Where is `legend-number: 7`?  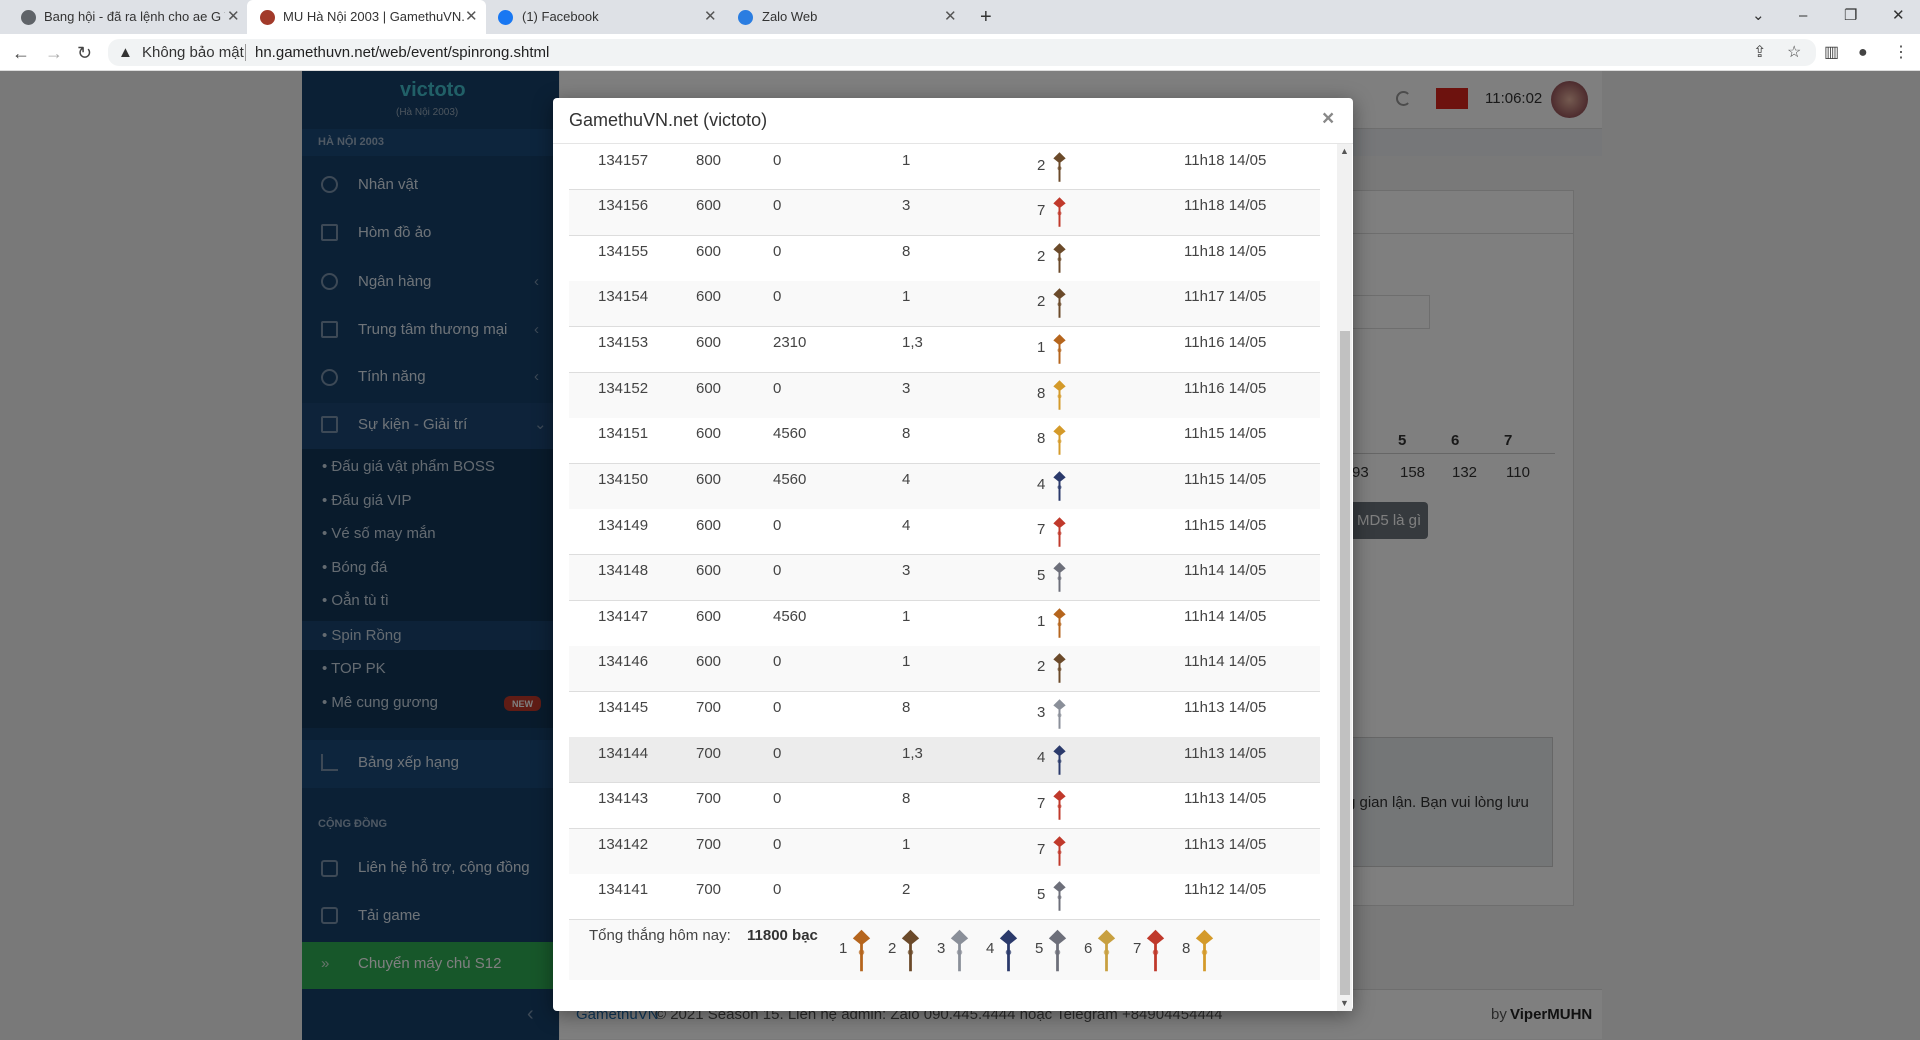
legend-number: 7 is located at coordinates (1137, 948).